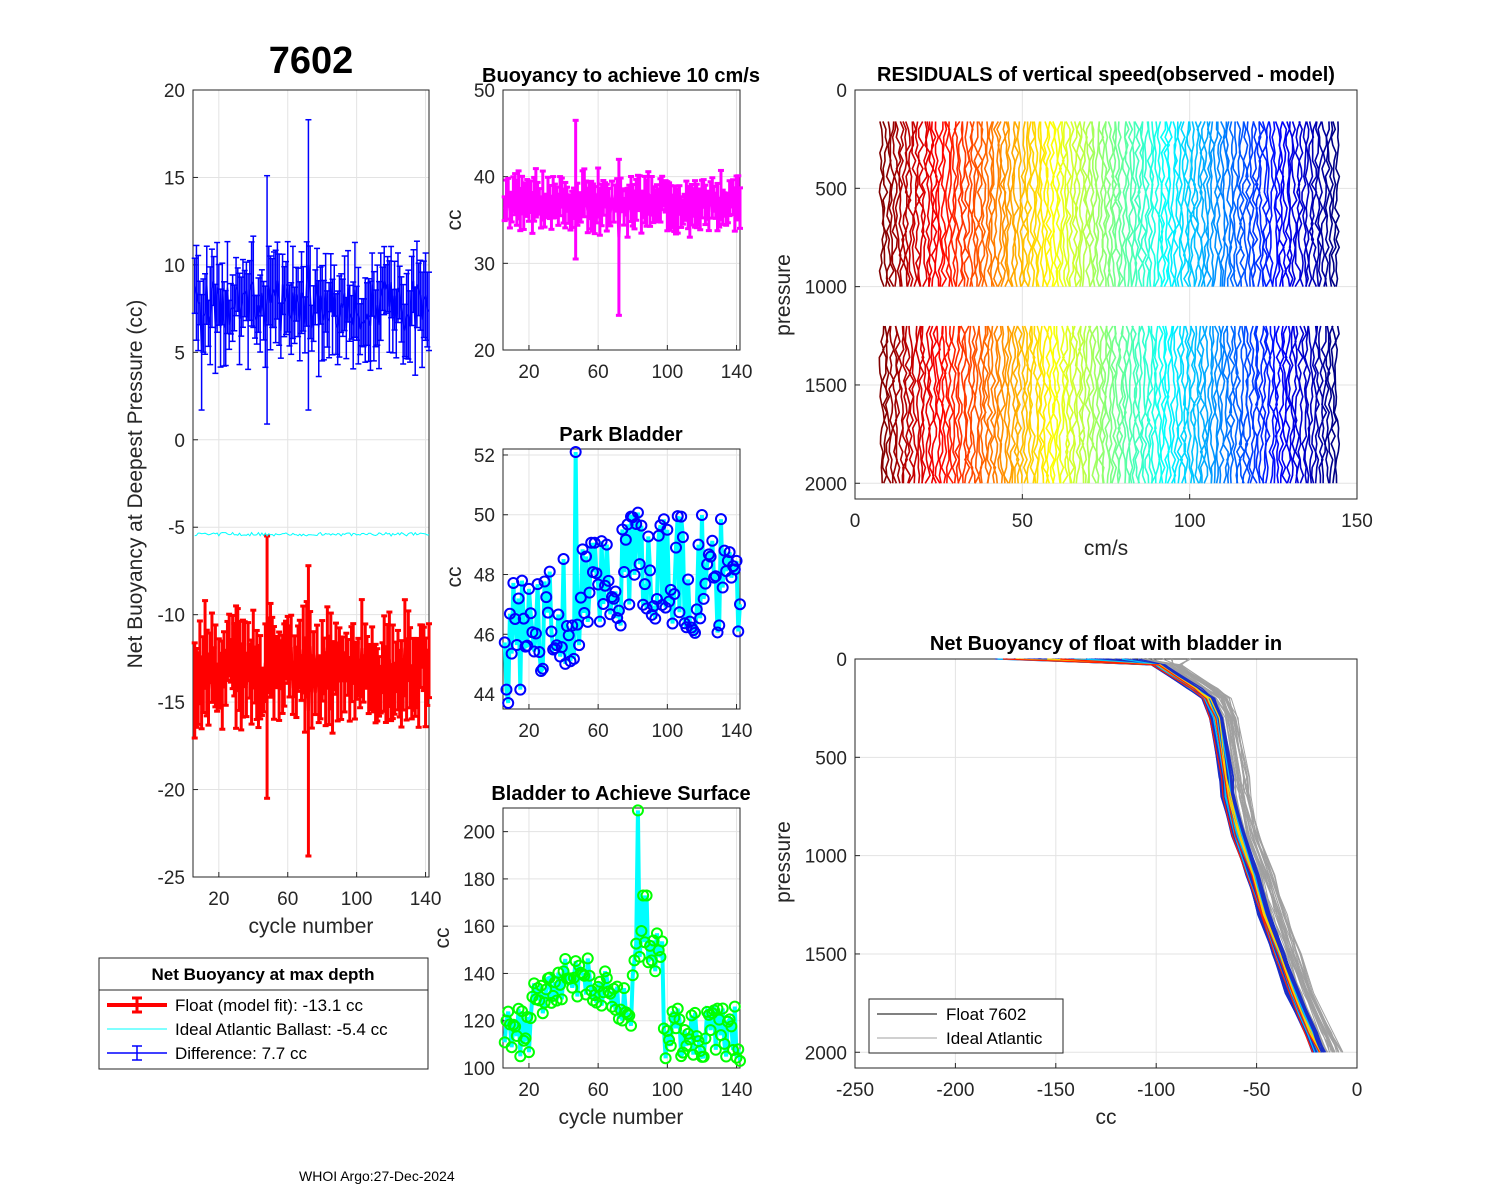 Image resolution: width=1500 pixels, height=1200 pixels. What do you see at coordinates (622, 217) in the screenshot?
I see `buoyancy-10cms-series` at bounding box center [622, 217].